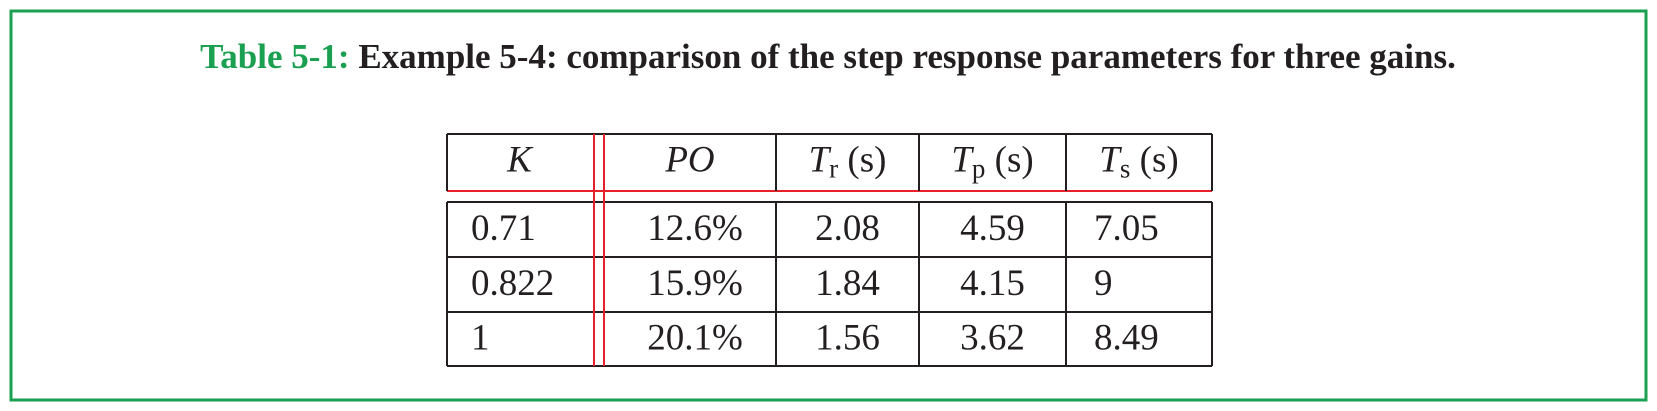  I want to click on cell: 12.6%, so click(695, 228).